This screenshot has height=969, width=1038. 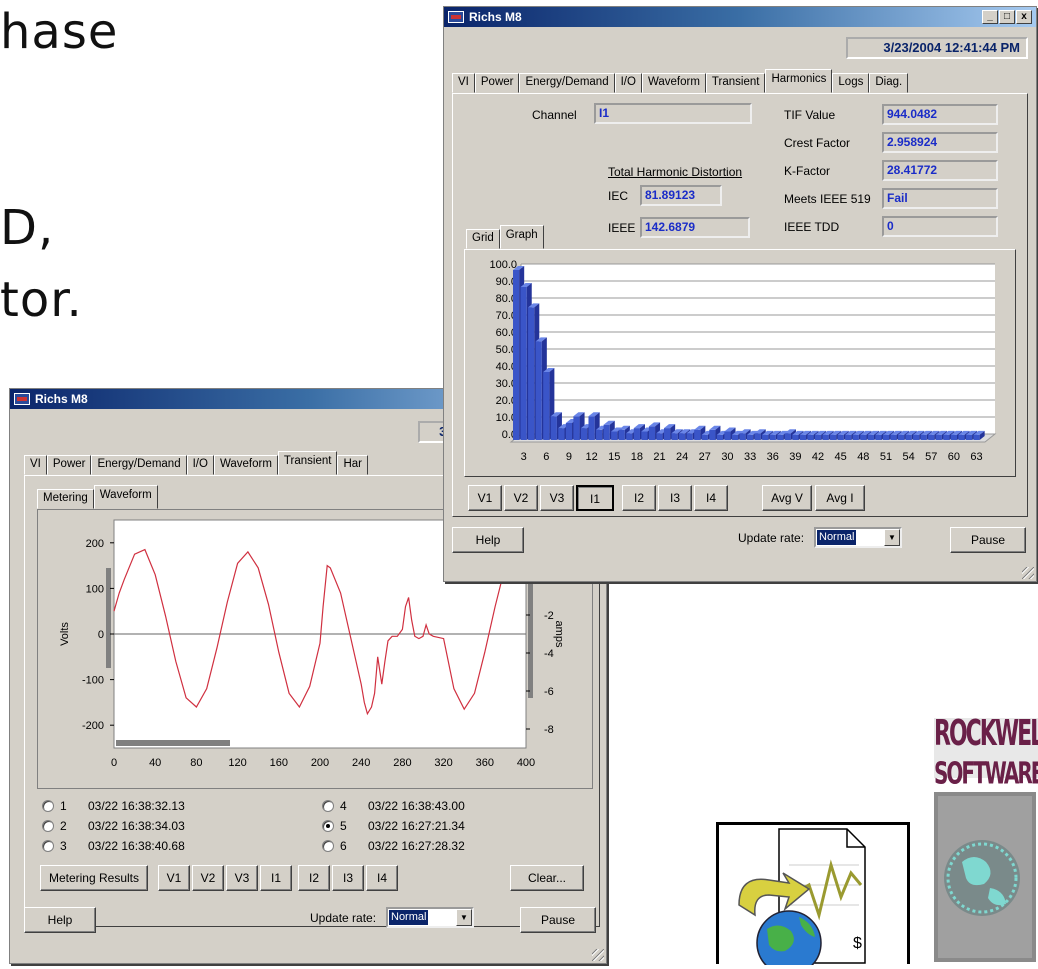 What do you see at coordinates (840, 498) in the screenshot?
I see `avg-i-button: Avg I` at bounding box center [840, 498].